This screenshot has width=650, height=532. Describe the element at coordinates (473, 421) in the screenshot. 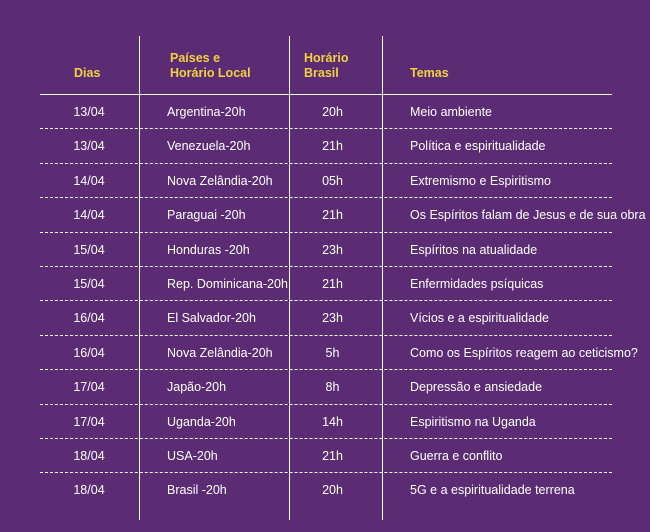

I see `cell-tema: Espiritismo na Uganda` at that location.